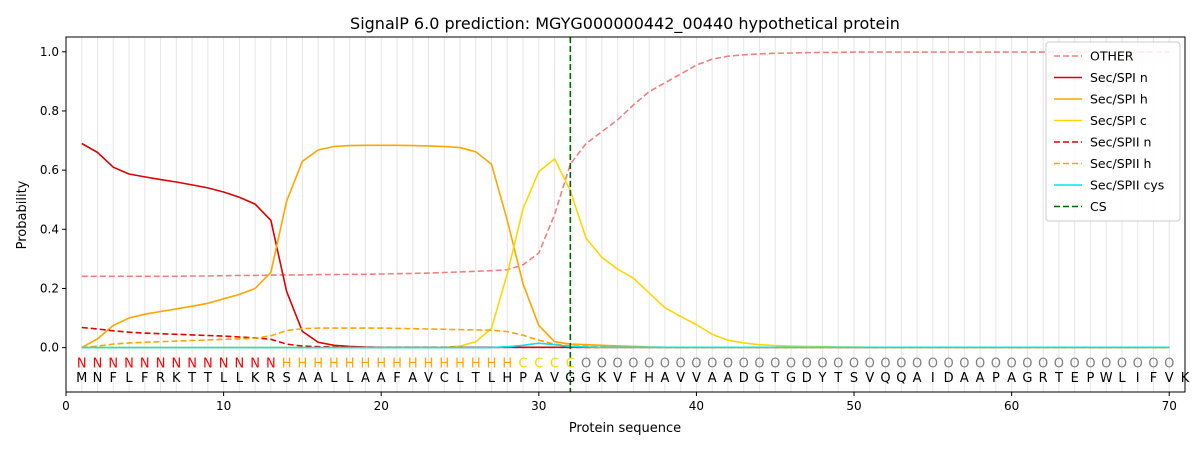 This screenshot has height=450, width=1200. I want to click on residue-6: R, so click(160, 378).